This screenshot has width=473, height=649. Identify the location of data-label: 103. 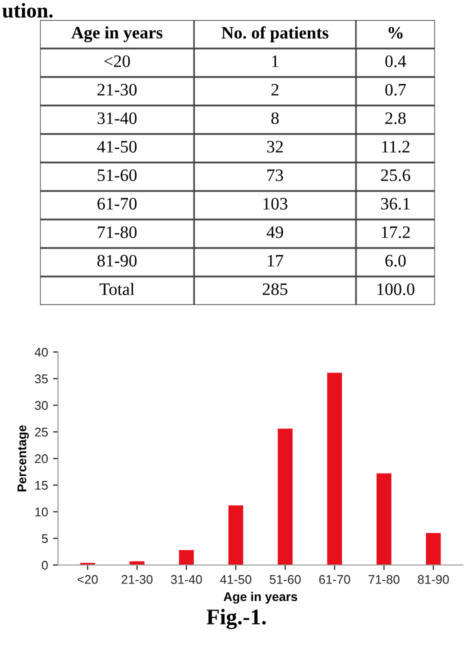
(276, 204).